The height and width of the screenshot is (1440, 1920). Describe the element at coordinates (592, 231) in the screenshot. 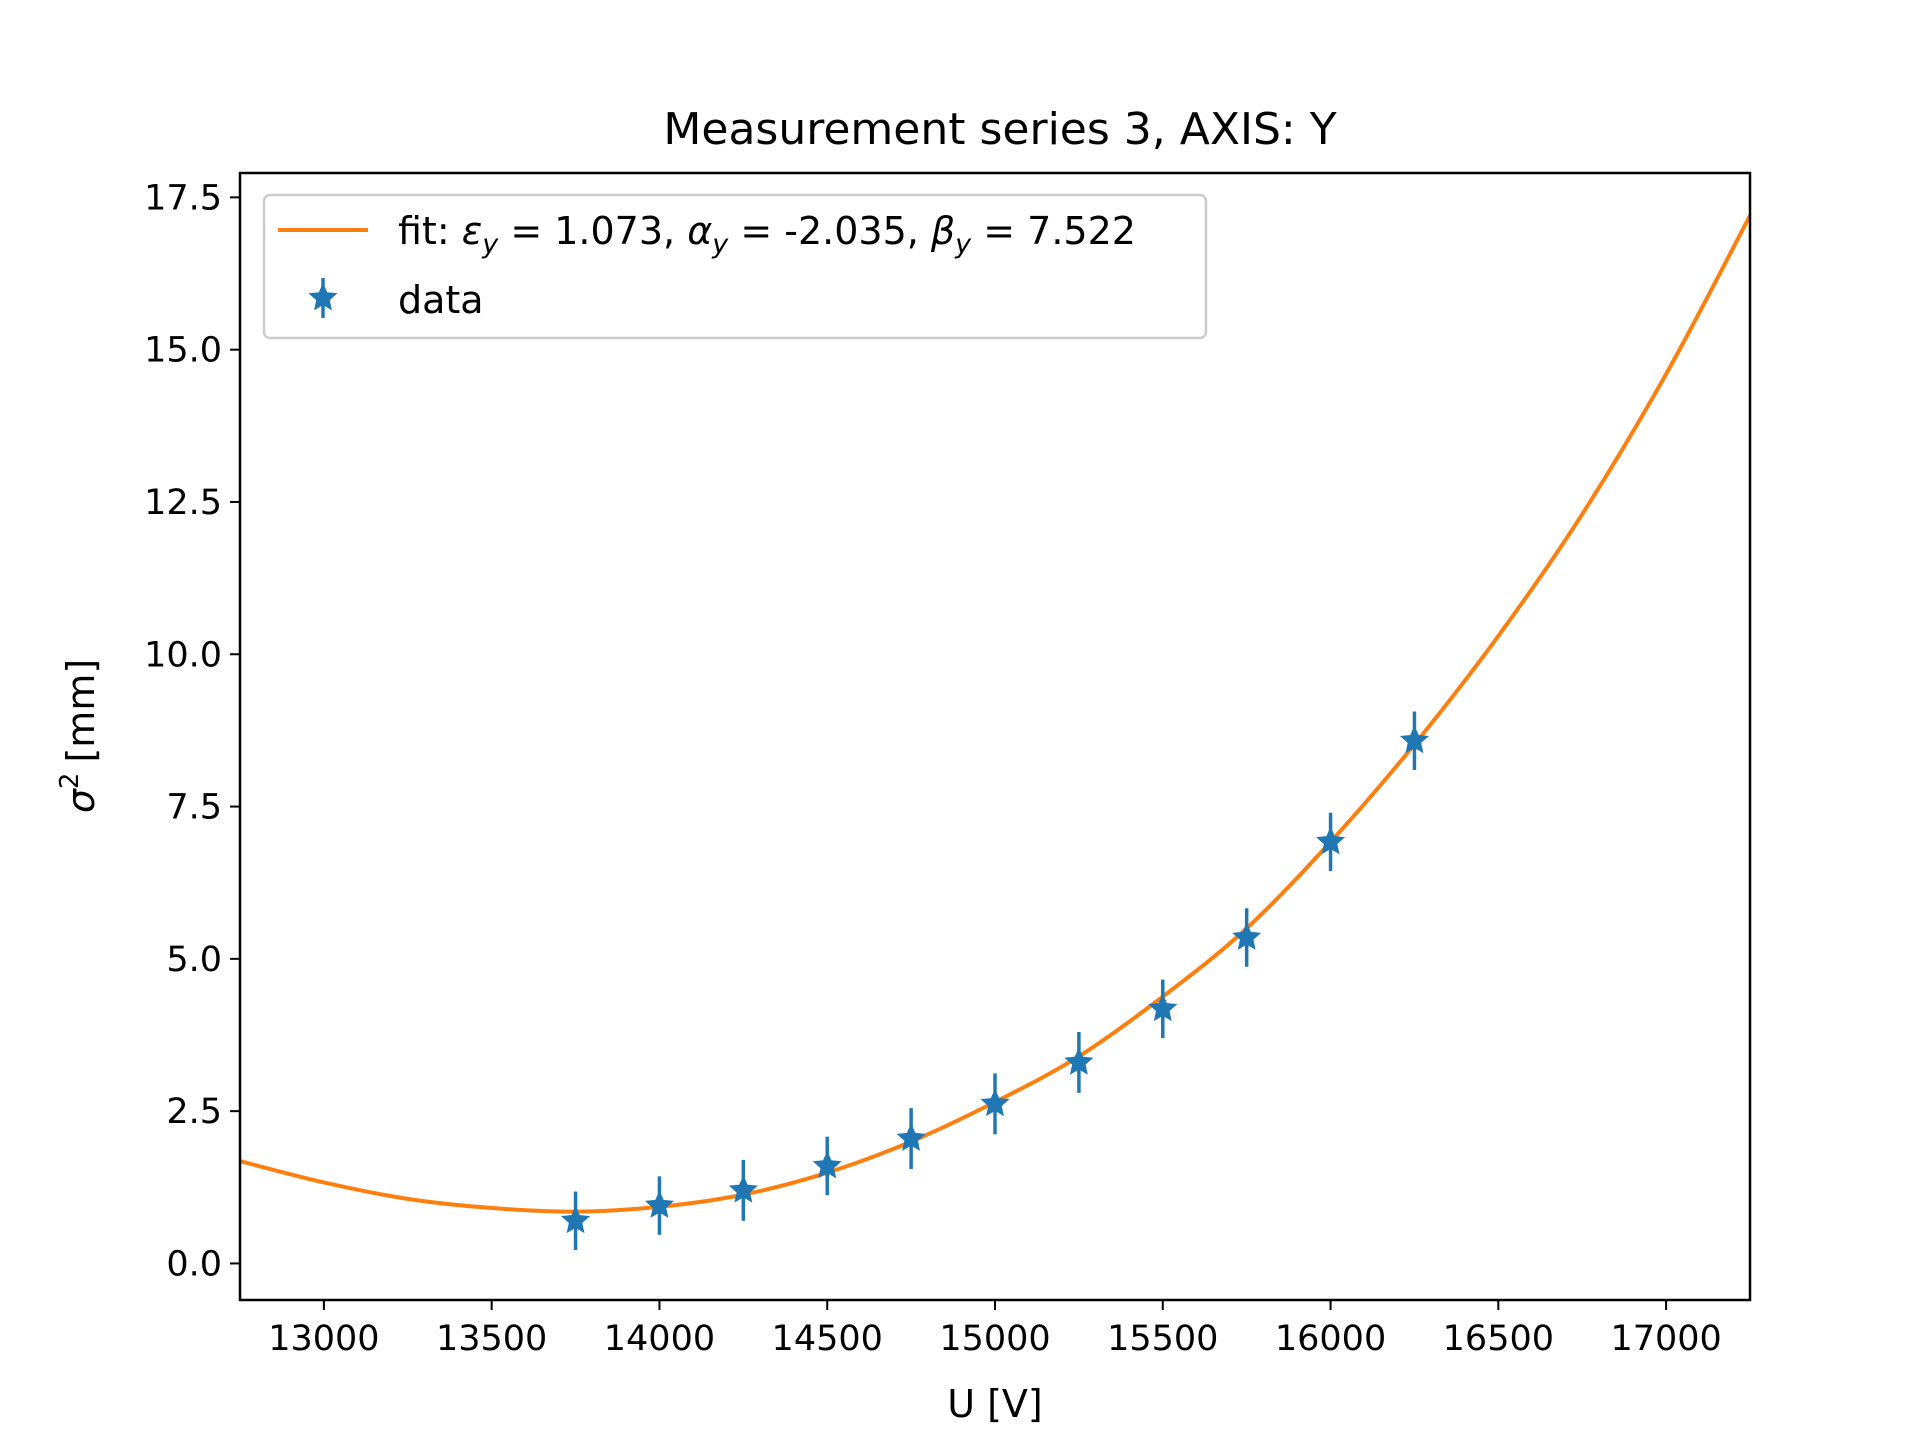

I see `legend-fit-label-part: = 1.073,` at that location.